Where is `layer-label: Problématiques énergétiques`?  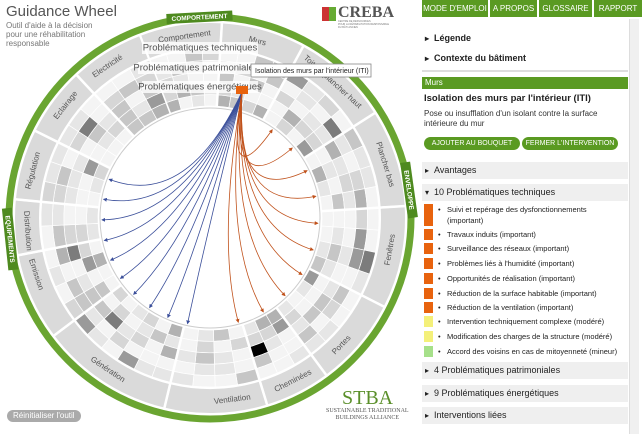
layer-label: Problématiques énergétiques is located at coordinates (200, 87).